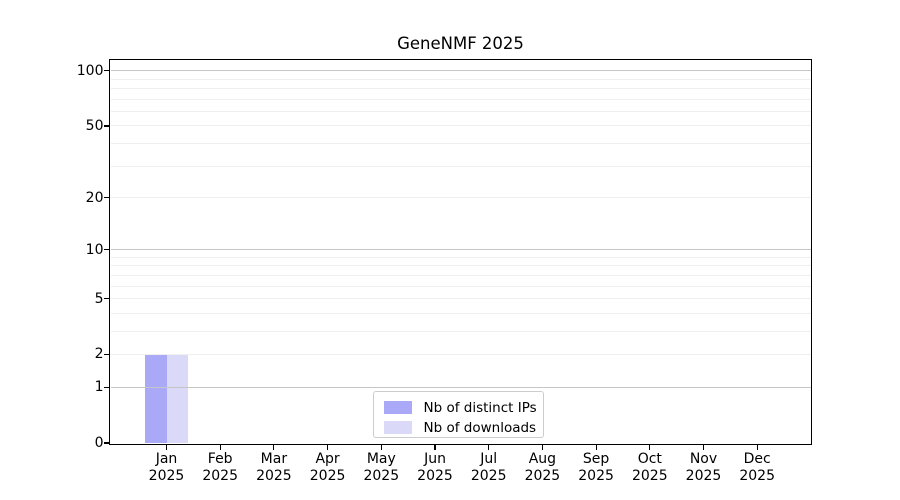 The width and height of the screenshot is (900, 500). I want to click on bar-downloads, so click(177, 398).